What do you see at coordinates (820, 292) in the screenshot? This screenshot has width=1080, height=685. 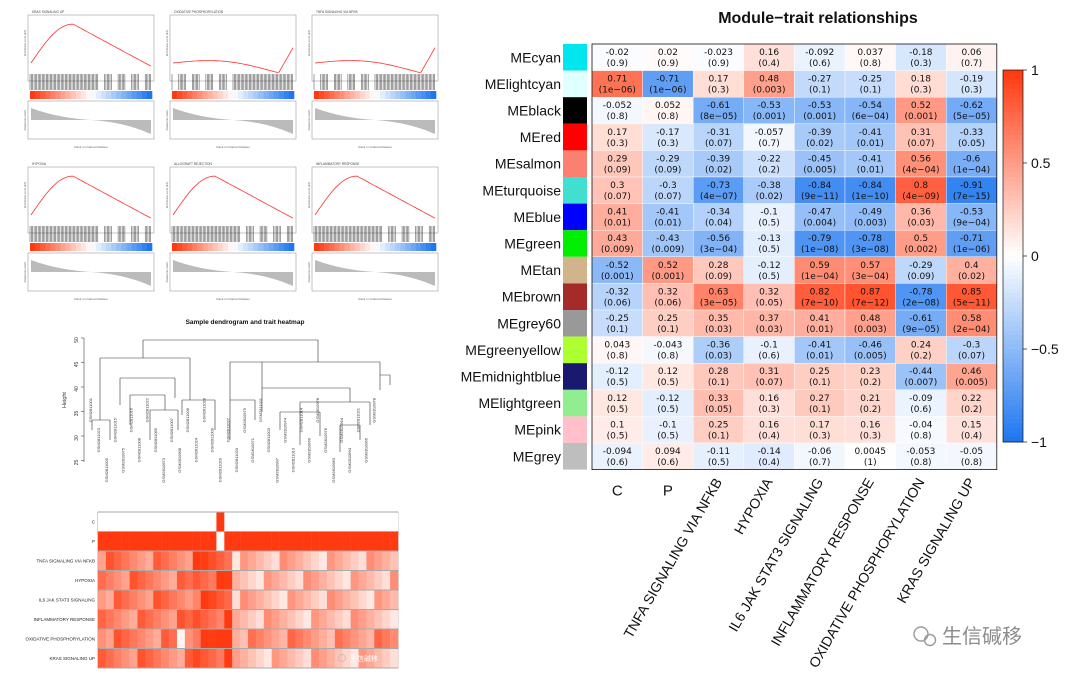 I see `heatmap-corr-label: 0.82` at bounding box center [820, 292].